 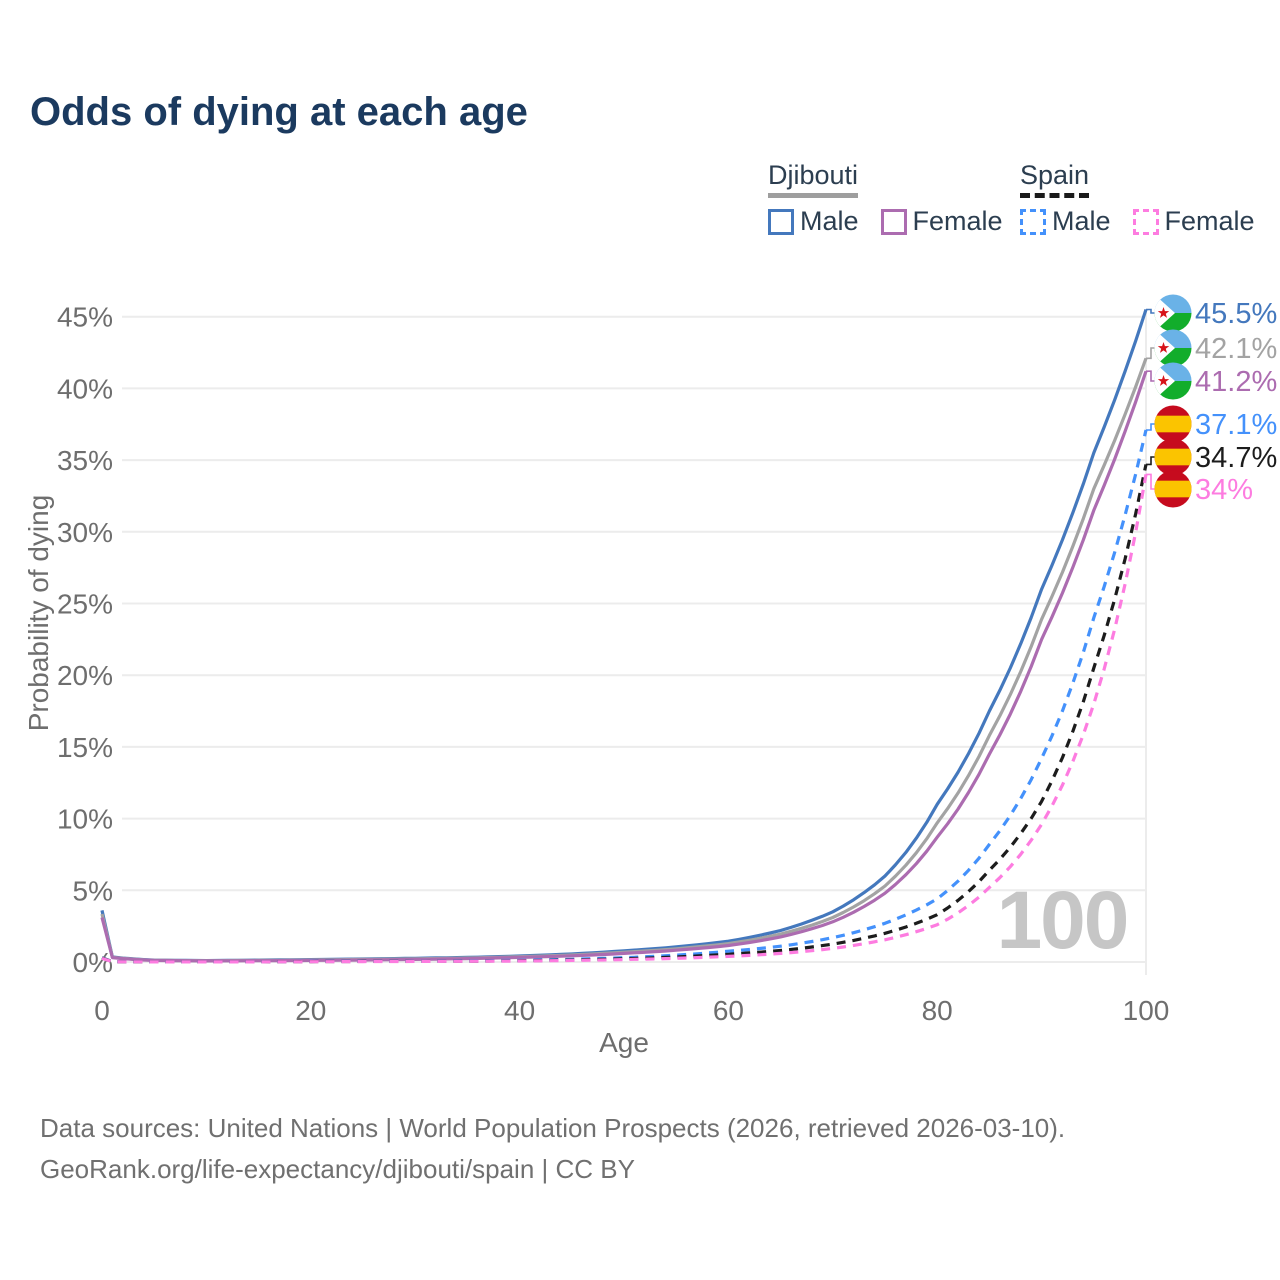 What do you see at coordinates (640, 202) in the screenshot?
I see `legend: Djibouti Male Female Spain Male Female` at bounding box center [640, 202].